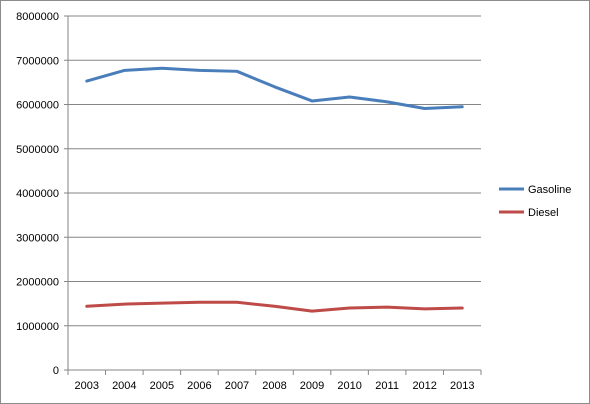  What do you see at coordinates (162, 386) in the screenshot?
I see `x-tick-label: 2005` at bounding box center [162, 386].